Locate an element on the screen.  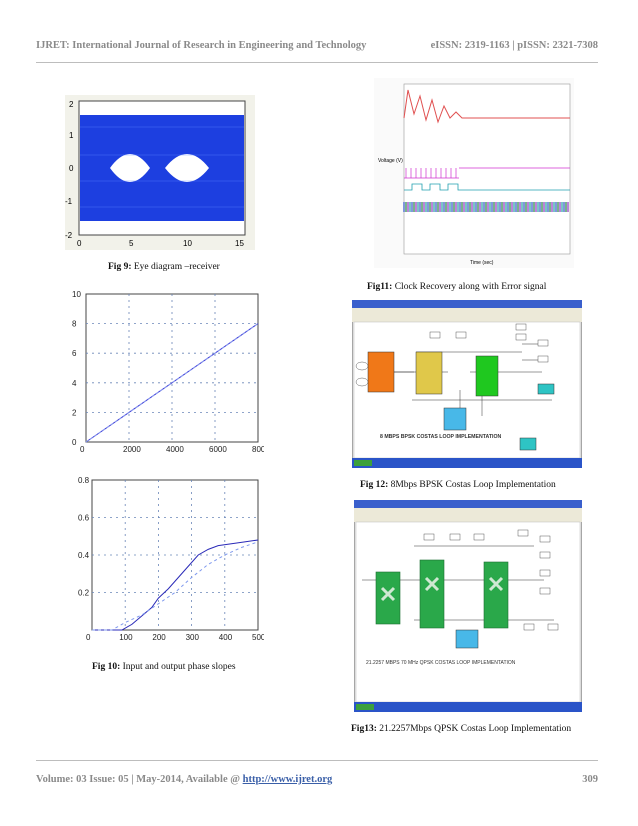
eye-xtick: 0 is located at coordinates (79, 243).